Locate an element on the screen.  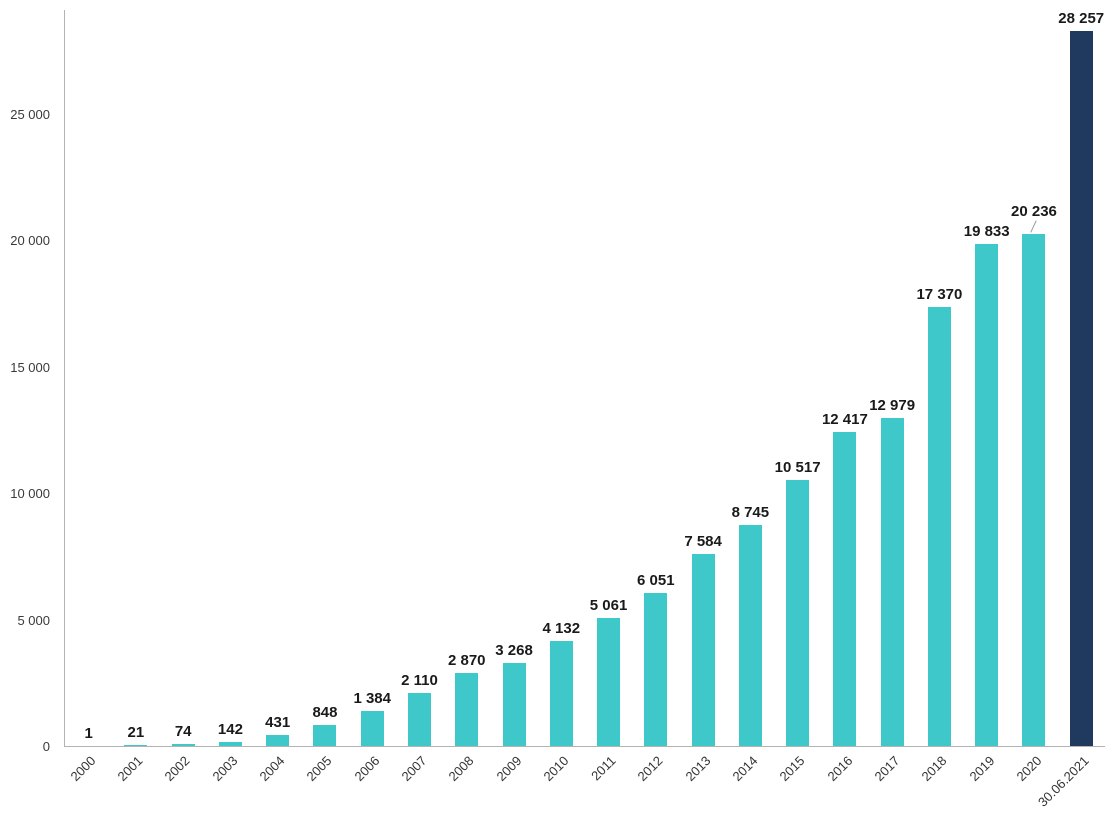
x-tick-slot-2003: 2003 is located at coordinates (229, 790).